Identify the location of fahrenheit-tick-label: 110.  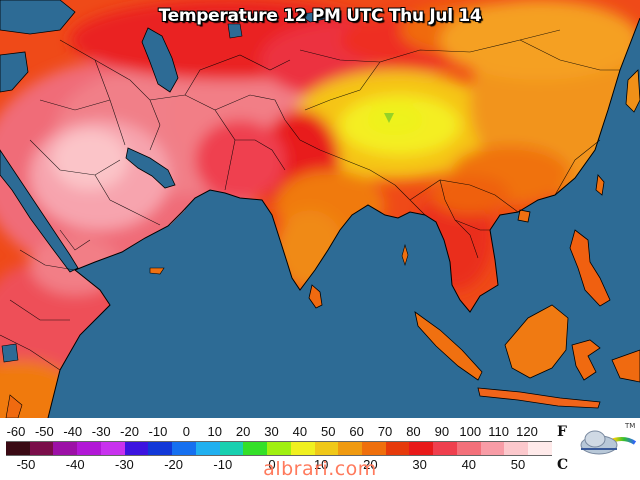
(498, 431).